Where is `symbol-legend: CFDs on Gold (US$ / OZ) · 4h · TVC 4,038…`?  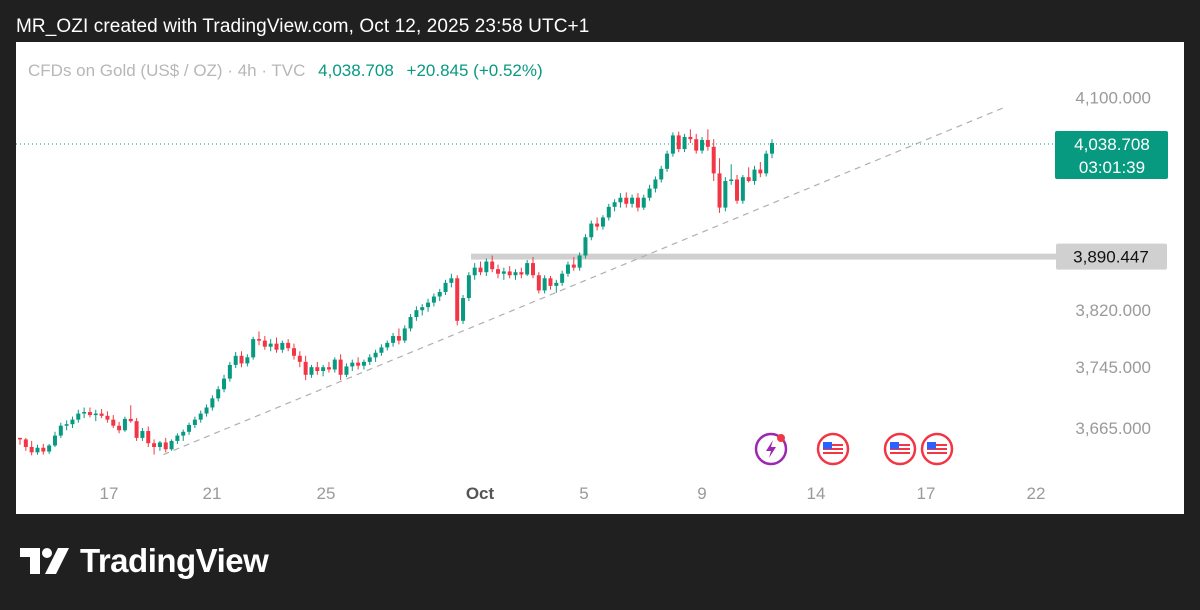 symbol-legend: CFDs on Gold (US$ / OZ) · 4h · TVC 4,038… is located at coordinates (285, 71).